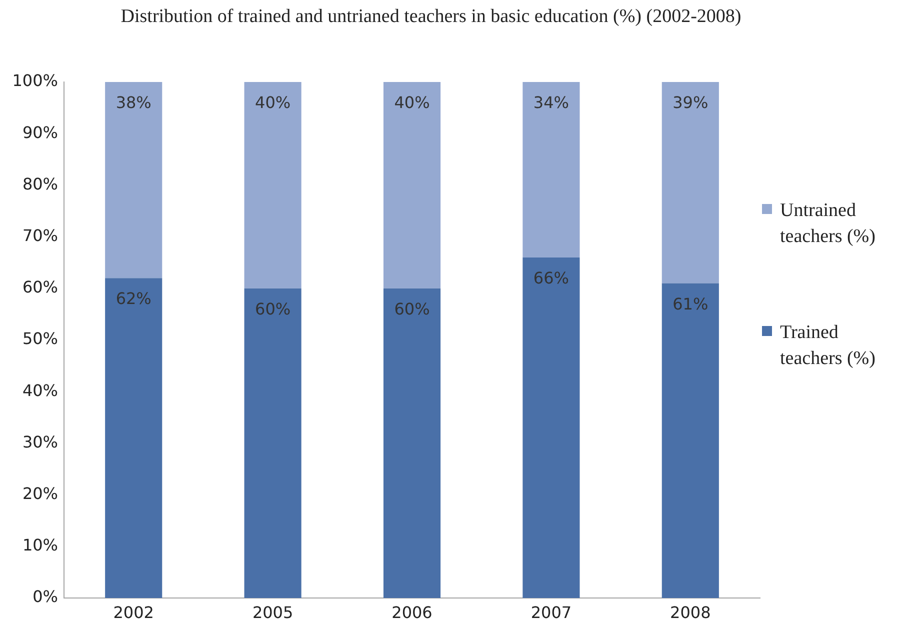 This screenshot has width=898, height=626. Describe the element at coordinates (828, 346) in the screenshot. I see `legend-label: Trained teachers (%)` at that location.